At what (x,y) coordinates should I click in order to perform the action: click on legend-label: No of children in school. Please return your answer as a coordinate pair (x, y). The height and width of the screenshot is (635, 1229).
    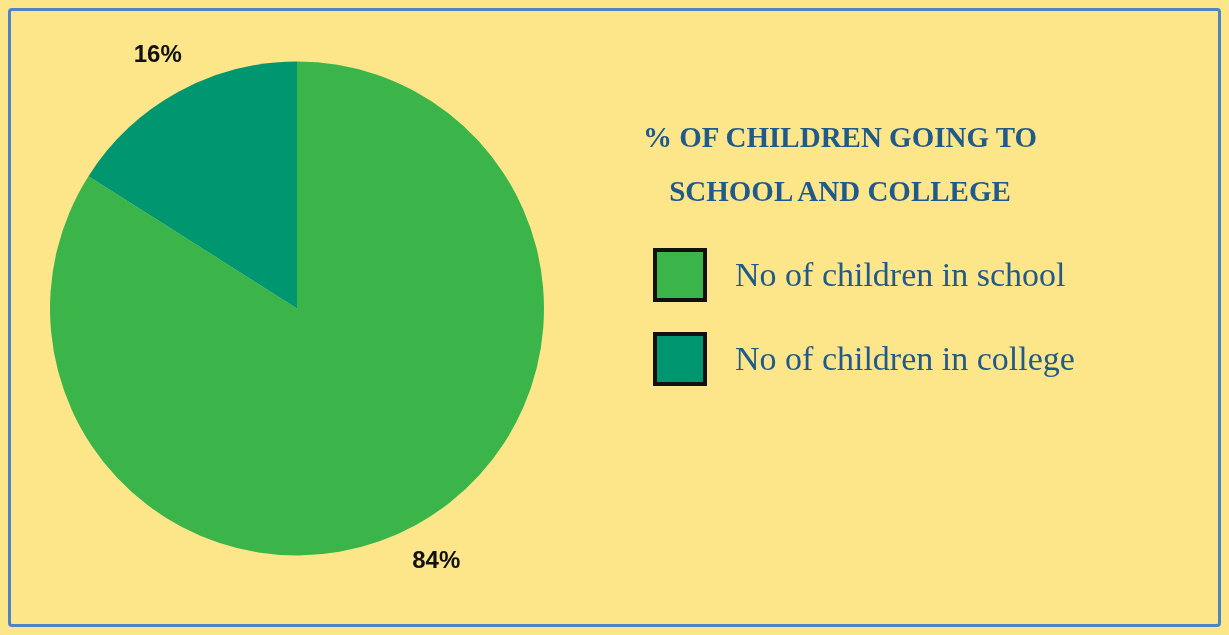
    Looking at the image, I should click on (900, 275).